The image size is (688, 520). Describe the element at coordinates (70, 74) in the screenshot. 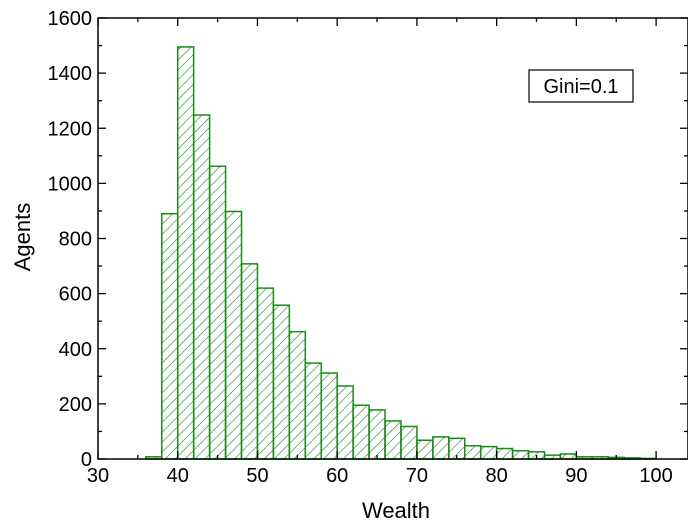

I see `y-tick-label: 1400` at that location.